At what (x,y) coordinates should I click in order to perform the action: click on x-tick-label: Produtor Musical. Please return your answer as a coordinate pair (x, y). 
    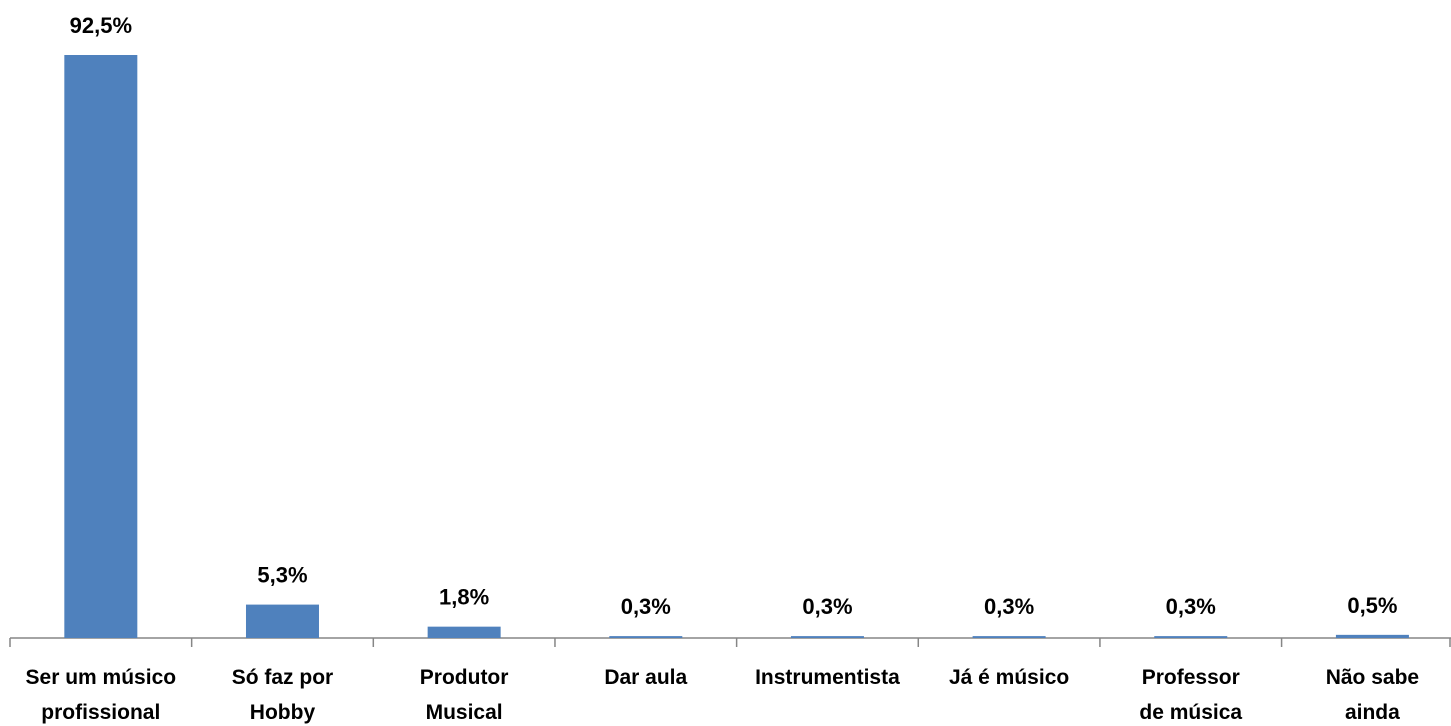
    Looking at the image, I should click on (464, 695).